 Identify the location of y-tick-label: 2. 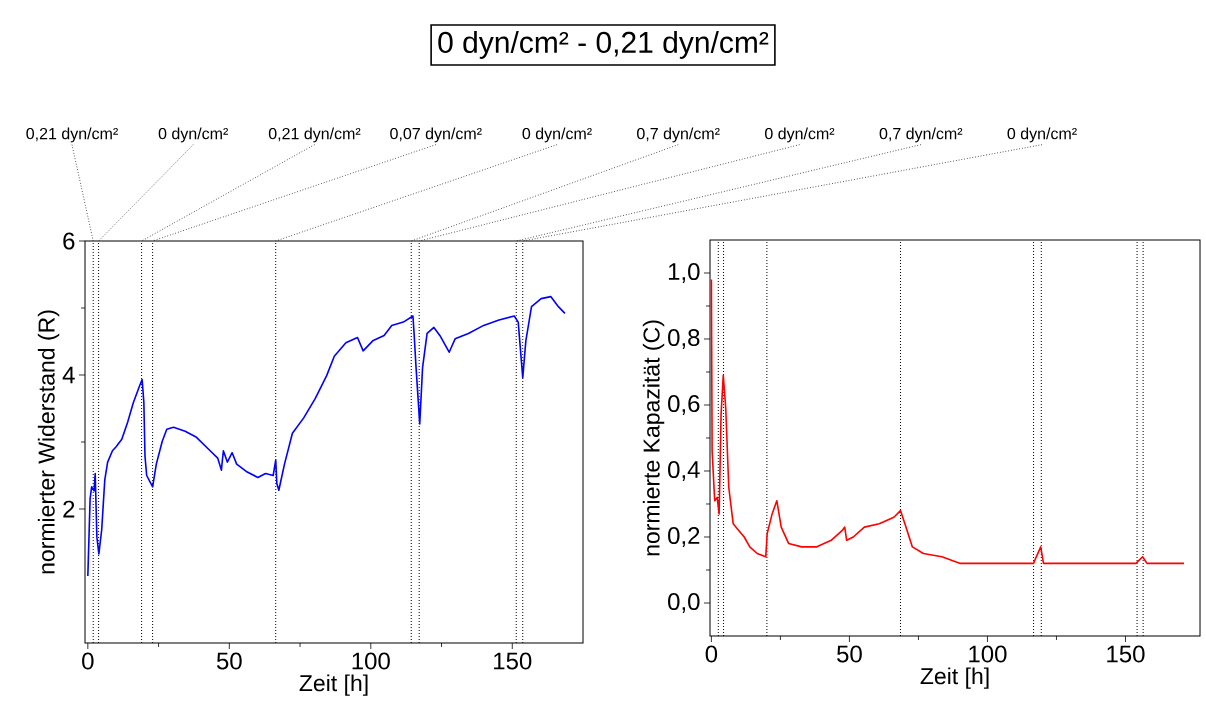
(69, 509).